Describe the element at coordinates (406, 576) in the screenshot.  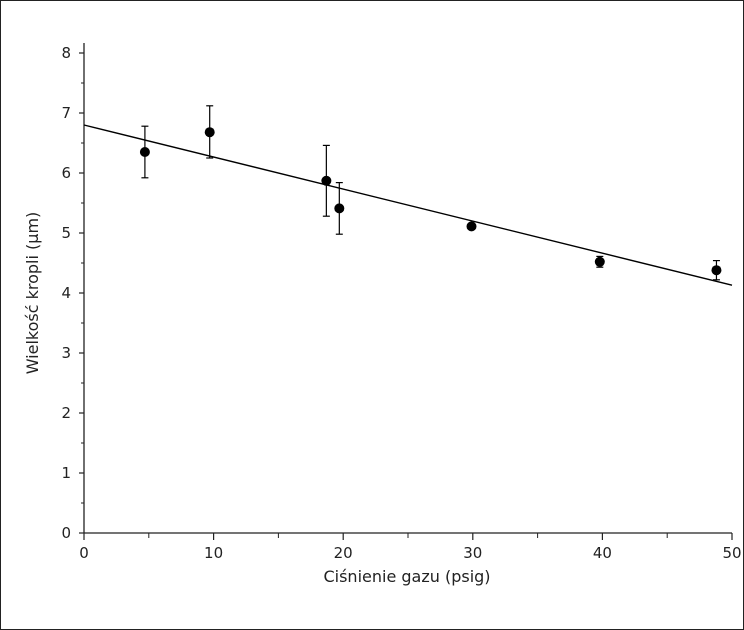
I see `x-axis-title: Ciśnienie gazu (psig)` at that location.